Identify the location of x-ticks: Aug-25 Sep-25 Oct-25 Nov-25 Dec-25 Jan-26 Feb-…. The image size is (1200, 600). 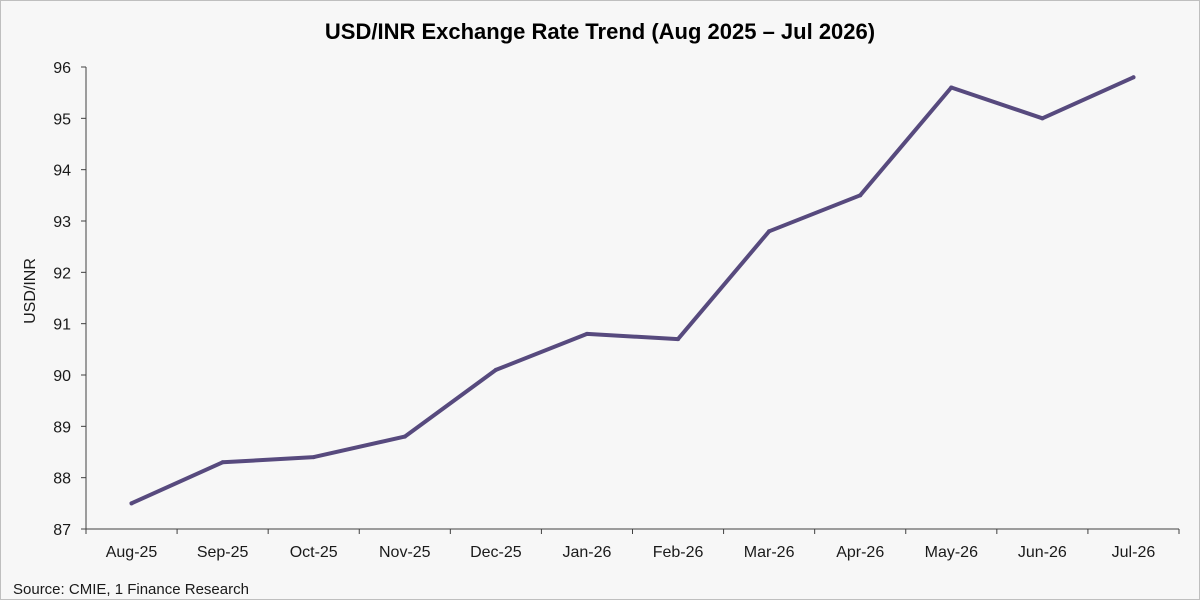
(632, 545).